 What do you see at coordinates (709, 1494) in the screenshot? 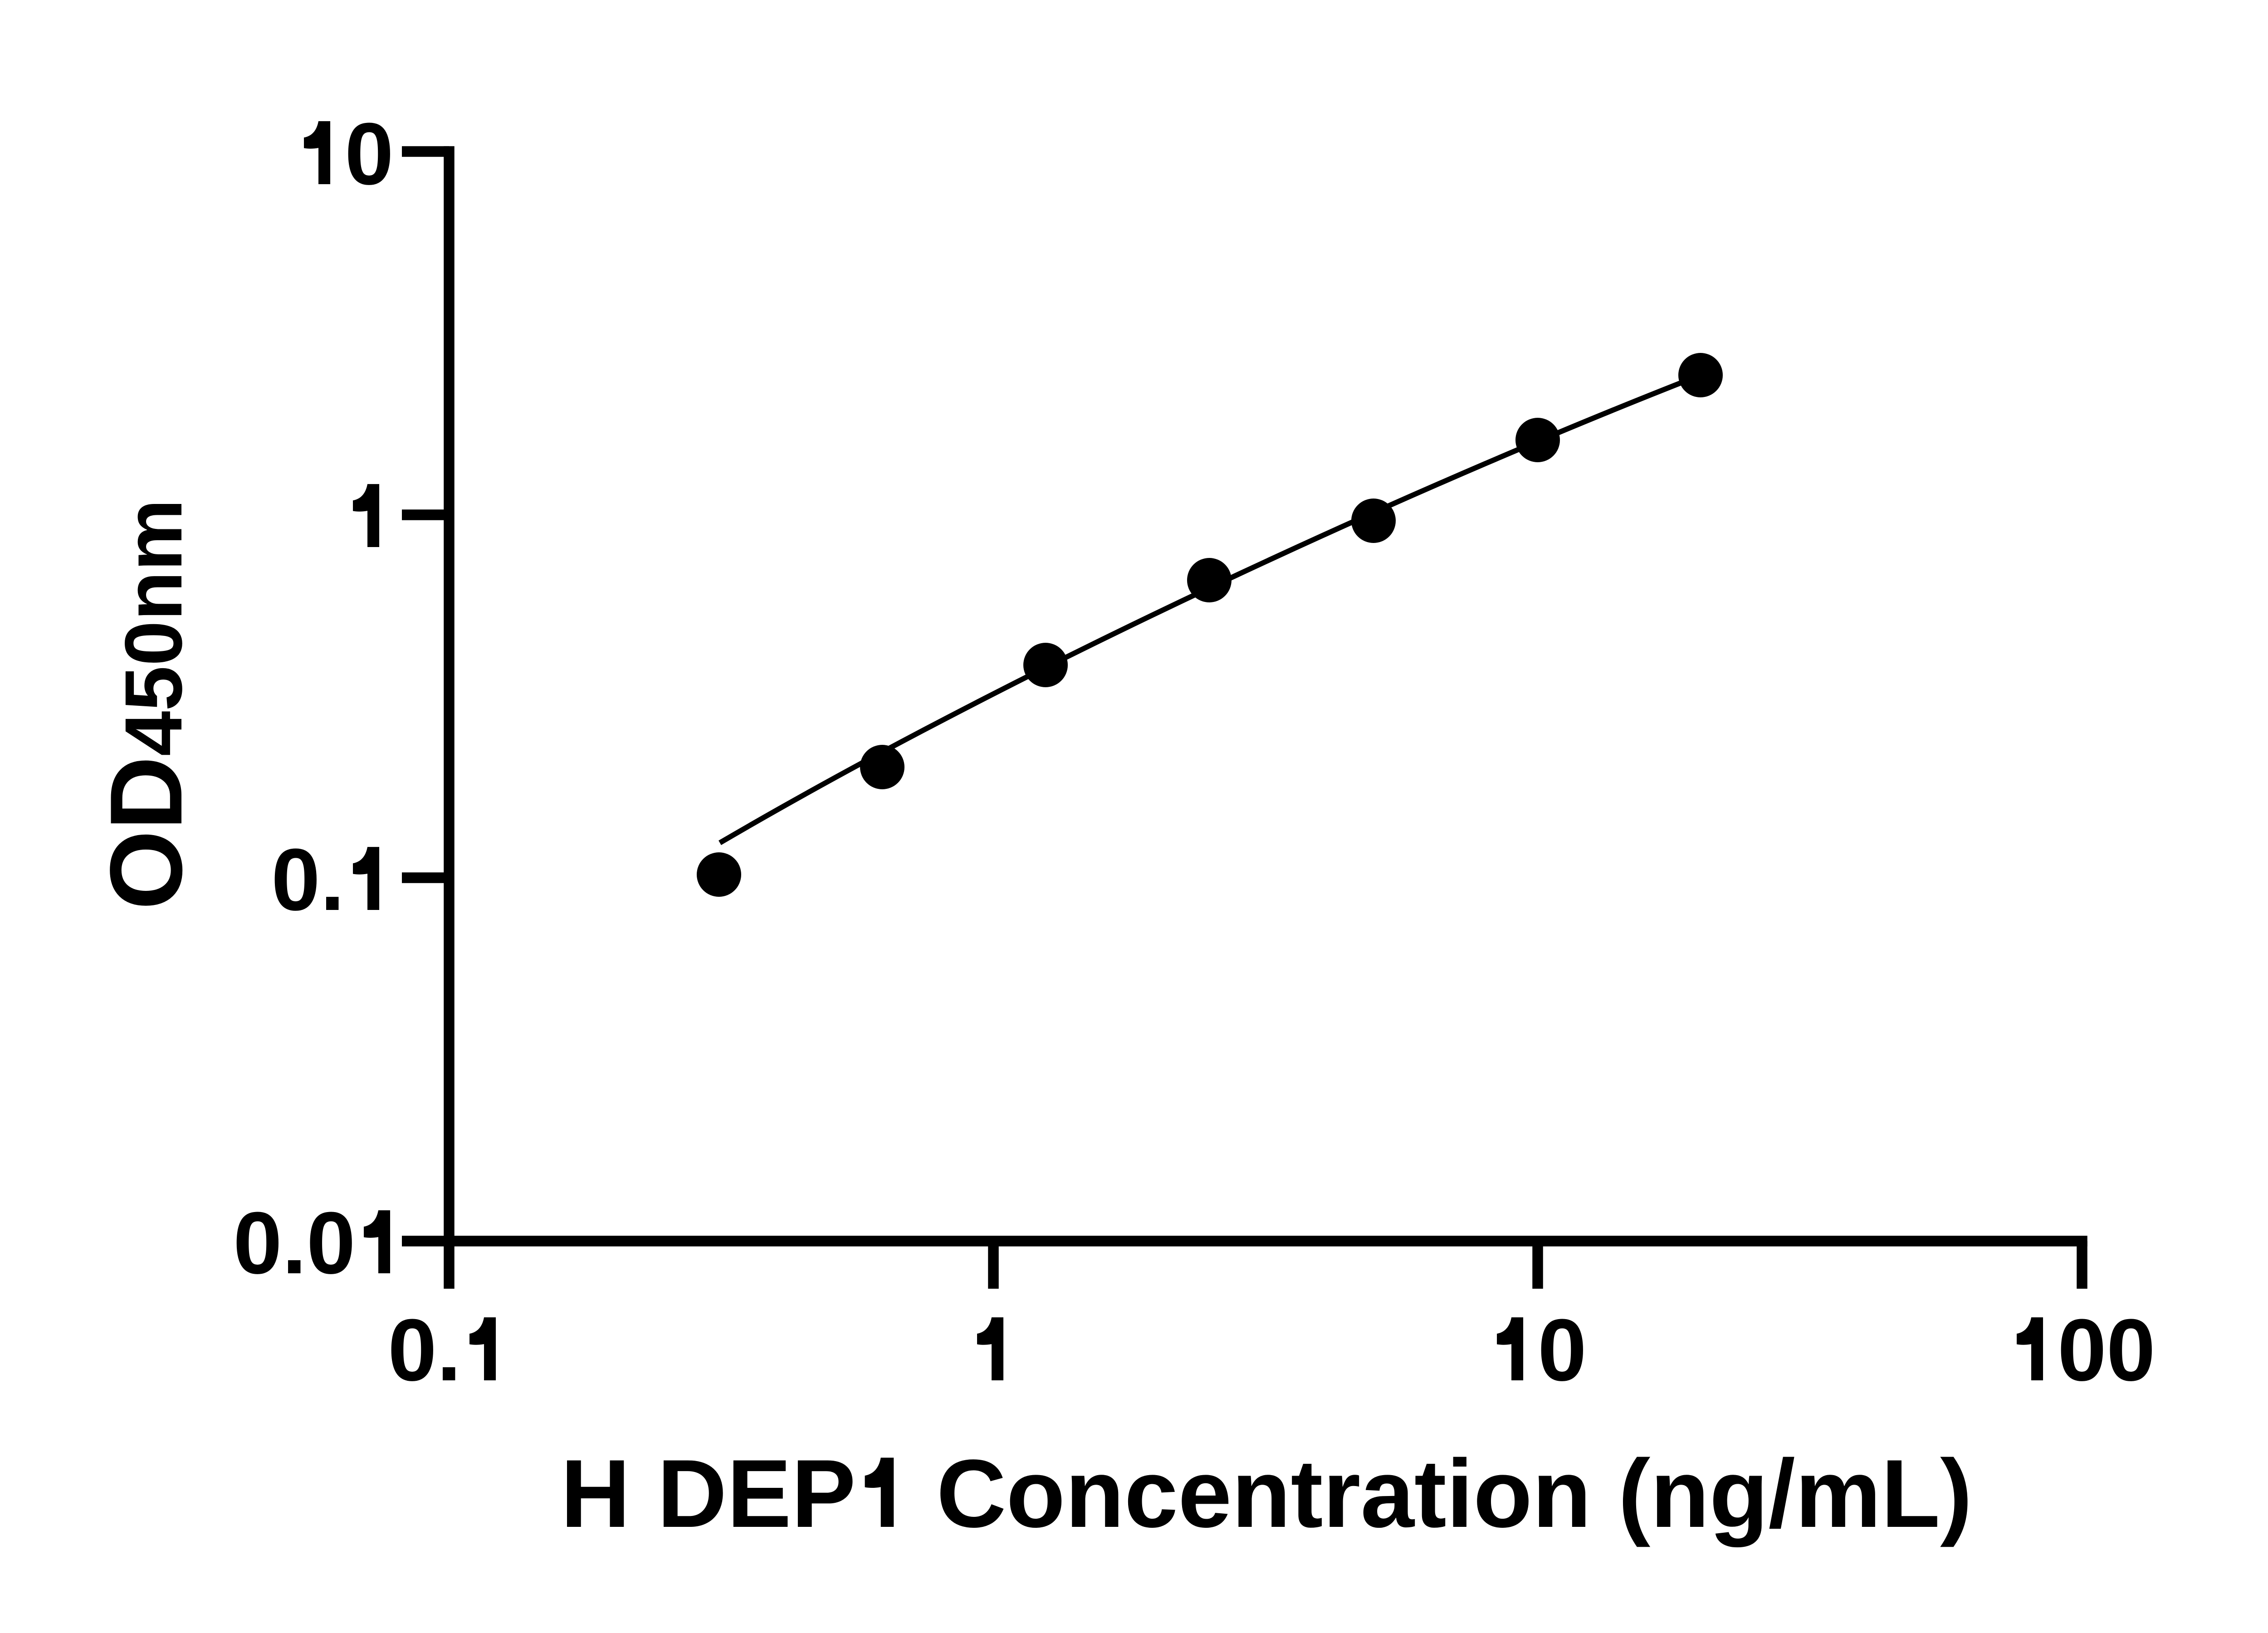
I see `svg-text: H DEP` at bounding box center [709, 1494].